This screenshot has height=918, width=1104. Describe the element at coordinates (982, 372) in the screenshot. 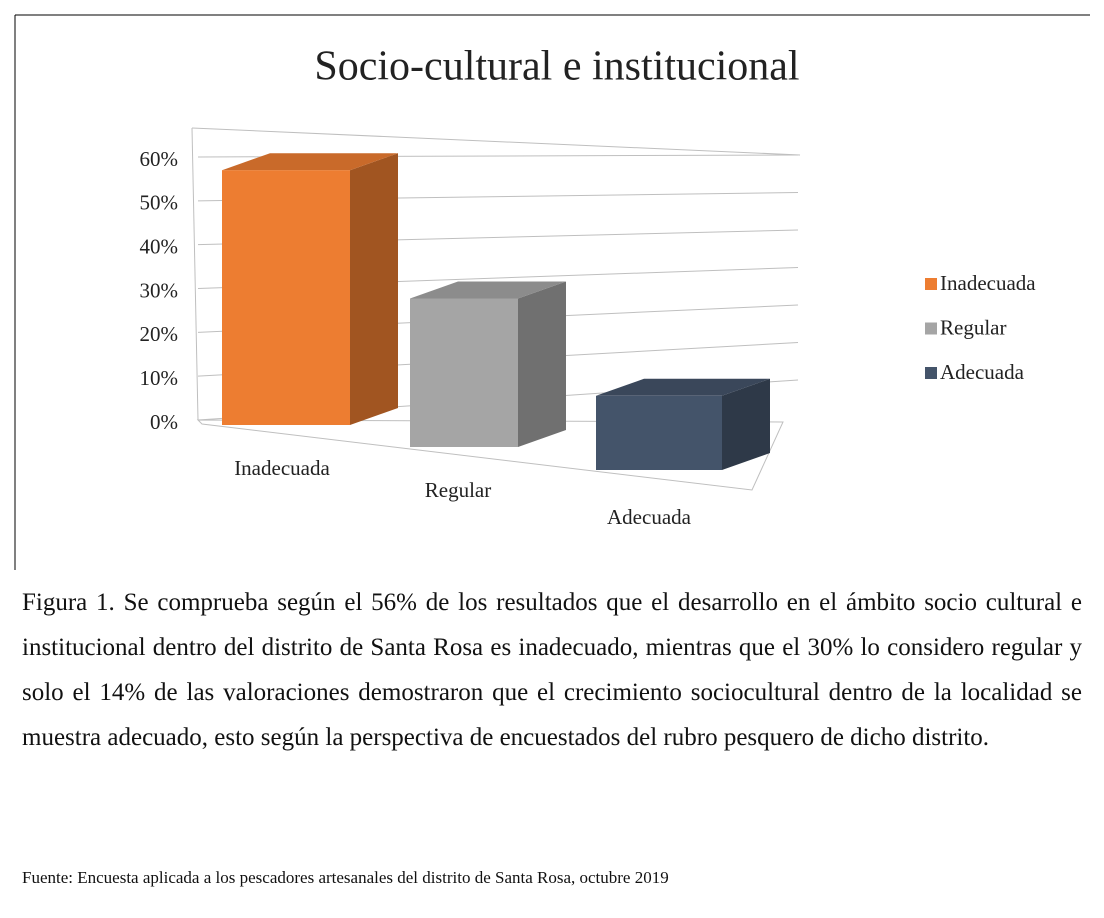

I see `legend-label: Adecuada` at that location.